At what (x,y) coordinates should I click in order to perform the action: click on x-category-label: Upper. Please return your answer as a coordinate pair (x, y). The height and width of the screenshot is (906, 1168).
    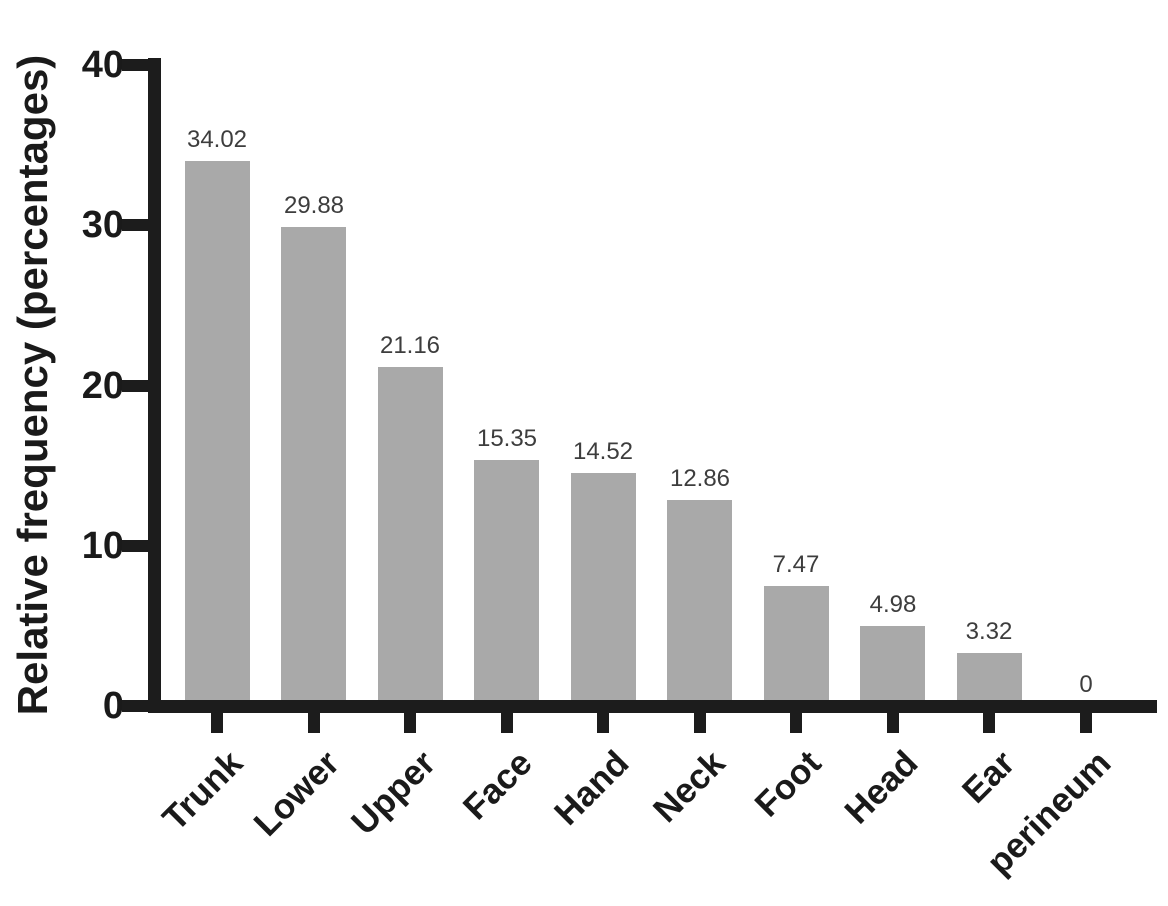
    Looking at the image, I should click on (393, 793).